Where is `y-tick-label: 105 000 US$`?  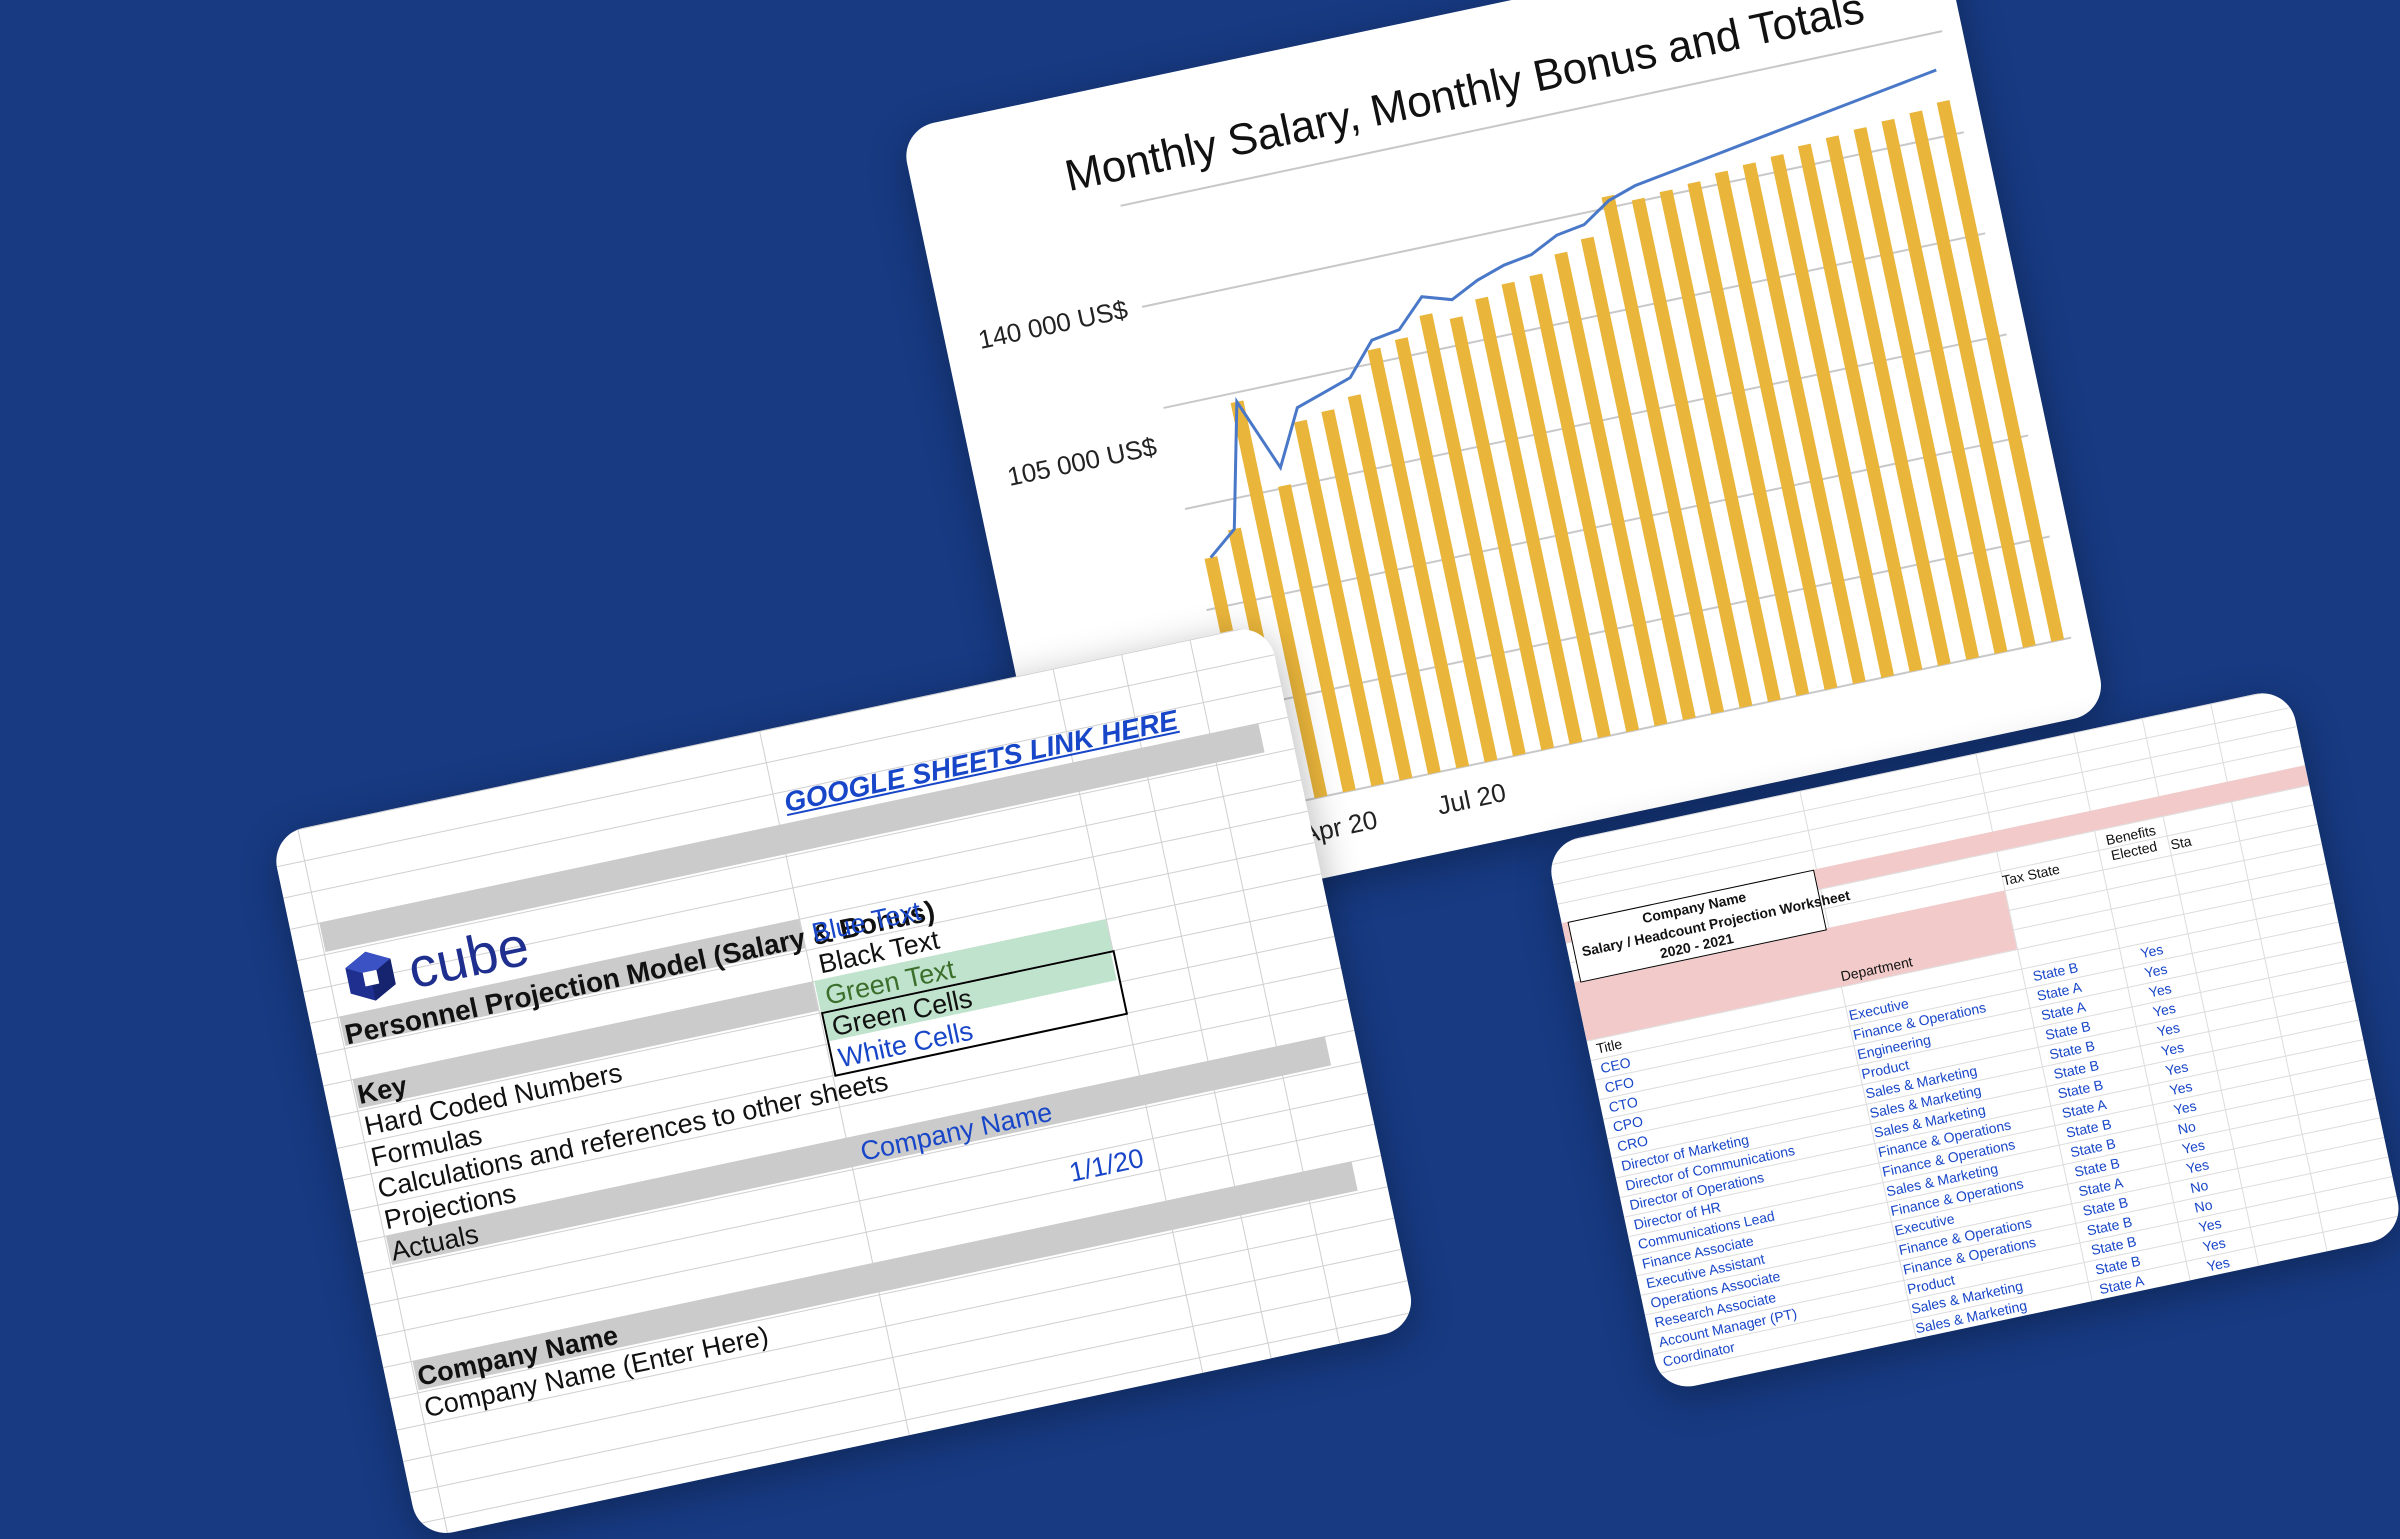
y-tick-label: 105 000 US$ is located at coordinates (1082, 461).